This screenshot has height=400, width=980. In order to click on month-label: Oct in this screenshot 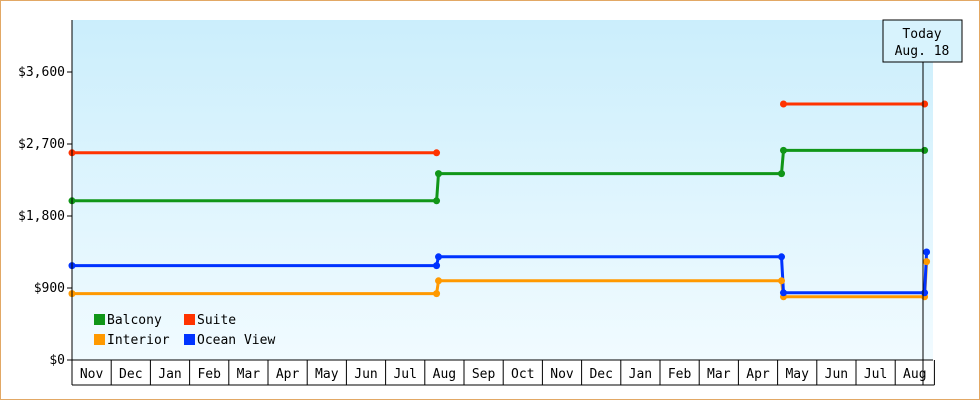, I will do `click(522, 374)`.